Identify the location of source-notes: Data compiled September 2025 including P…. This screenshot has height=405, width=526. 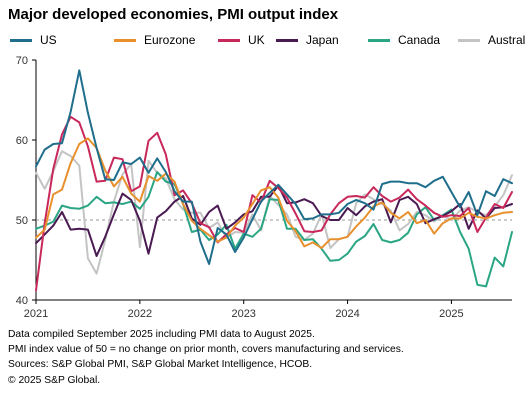
(206, 357).